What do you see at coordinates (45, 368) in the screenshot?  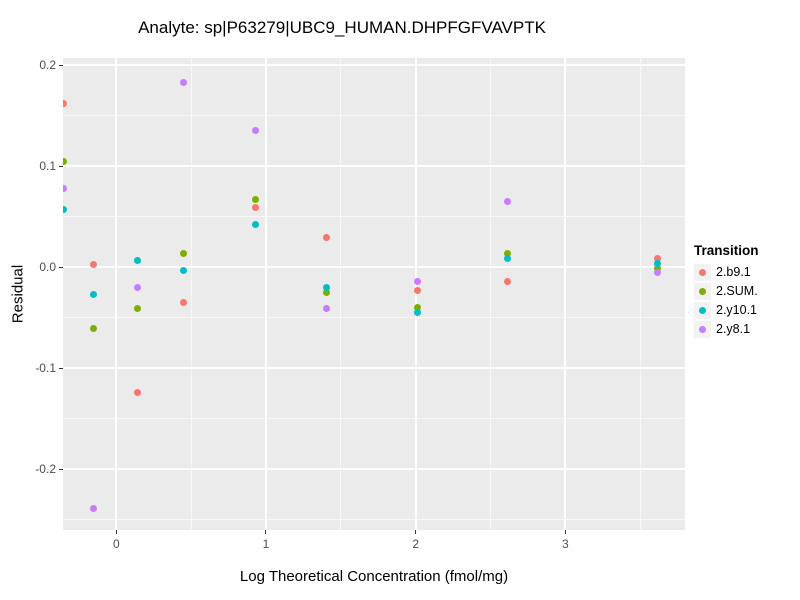 I see `y-tick-label: -0.1` at bounding box center [45, 368].